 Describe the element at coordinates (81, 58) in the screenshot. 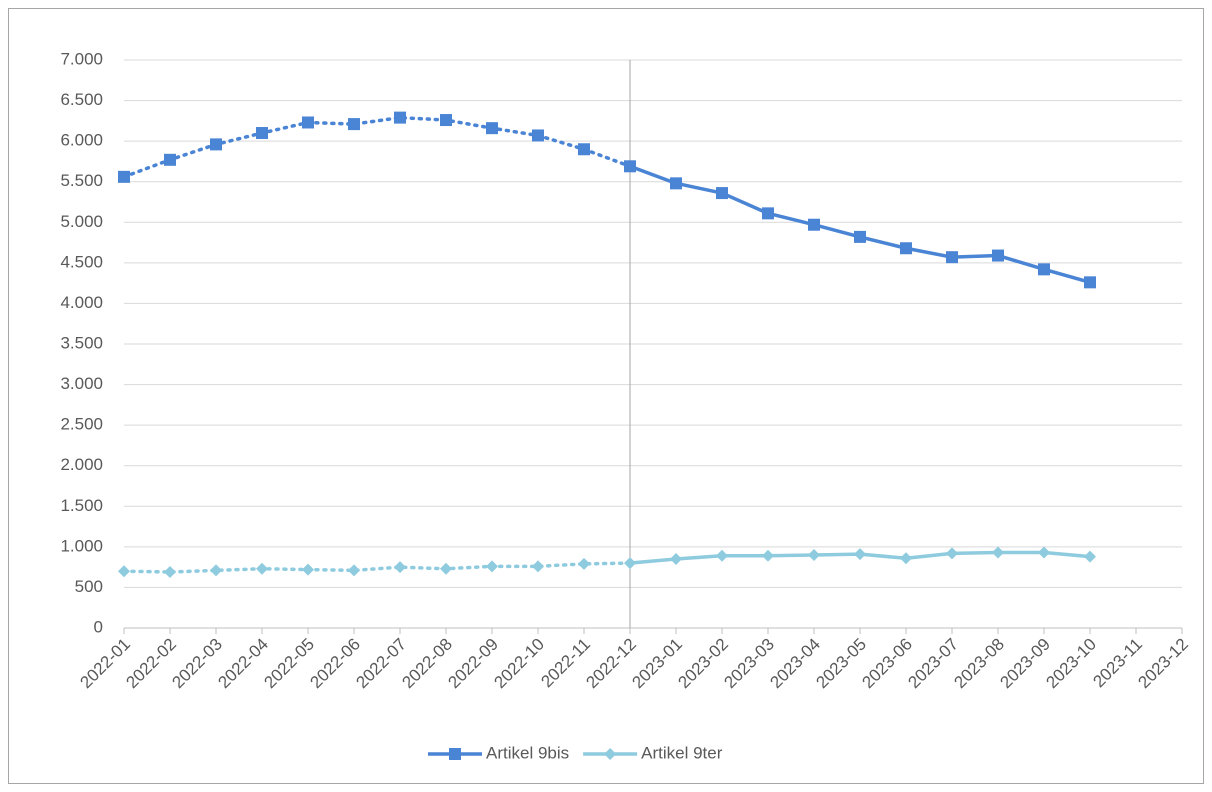

I see `y-tick-label: 7.000` at that location.